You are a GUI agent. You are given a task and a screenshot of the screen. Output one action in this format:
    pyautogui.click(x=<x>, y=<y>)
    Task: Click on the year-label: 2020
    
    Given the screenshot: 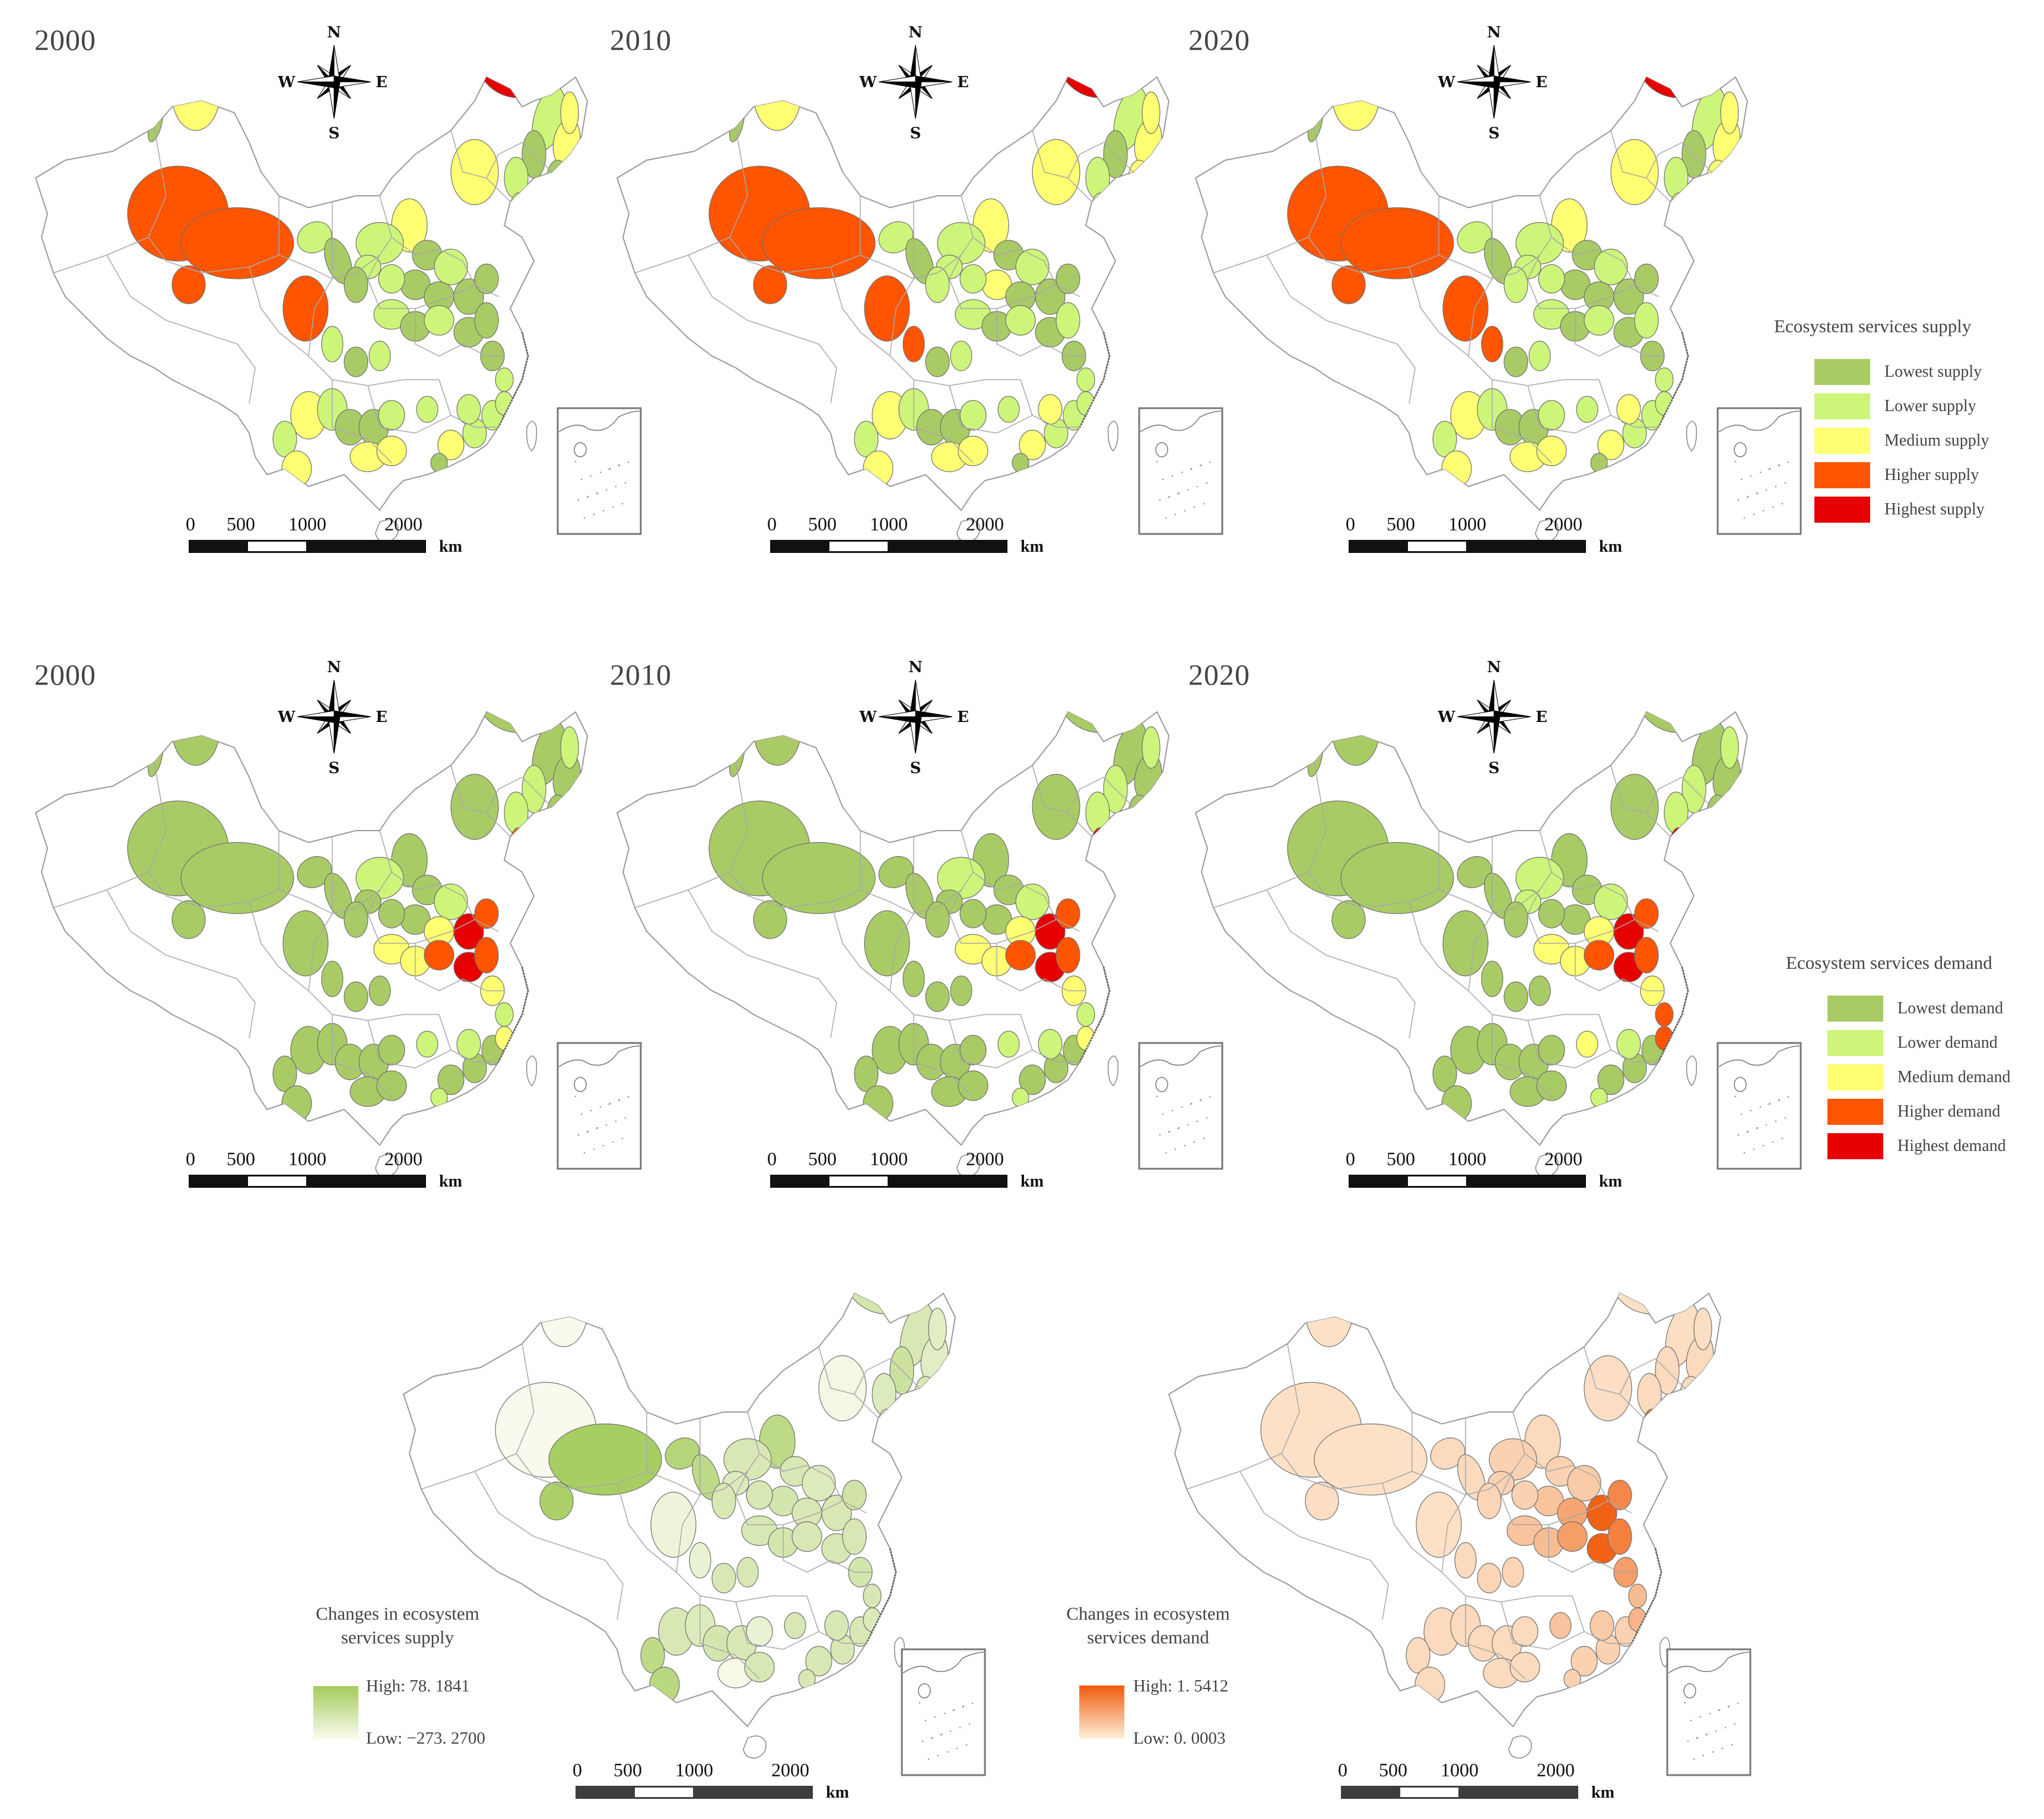 What is the action you would take?
    pyautogui.click(x=1219, y=674)
    